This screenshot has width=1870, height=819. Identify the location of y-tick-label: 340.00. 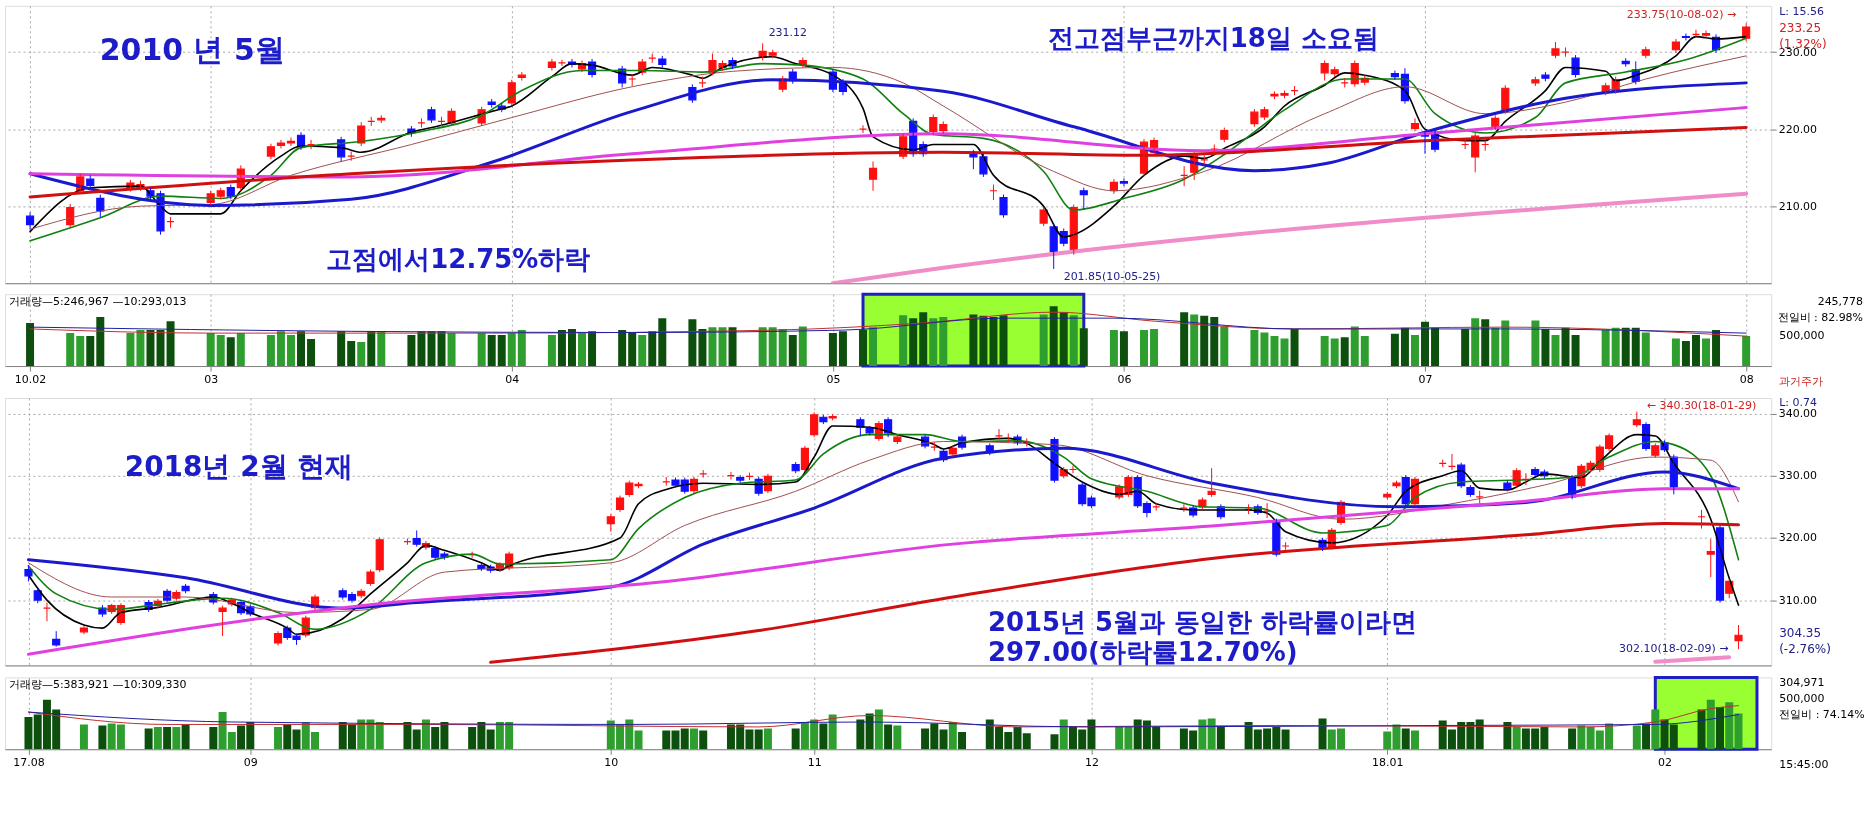
(1798, 414).